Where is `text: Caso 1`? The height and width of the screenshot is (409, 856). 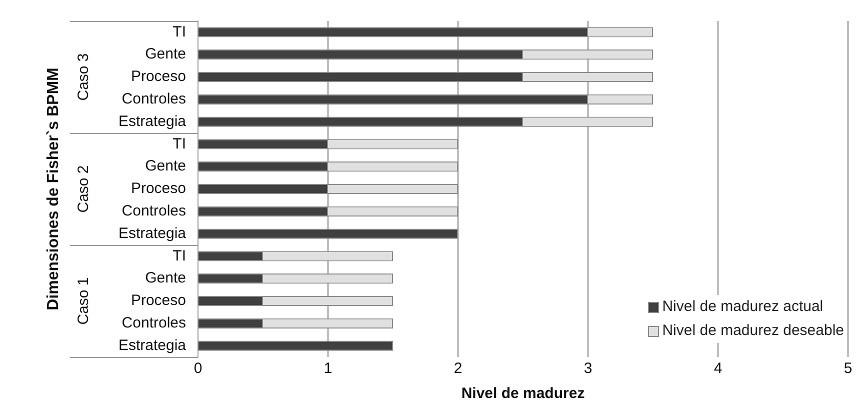 text: Caso 1 is located at coordinates (83, 301).